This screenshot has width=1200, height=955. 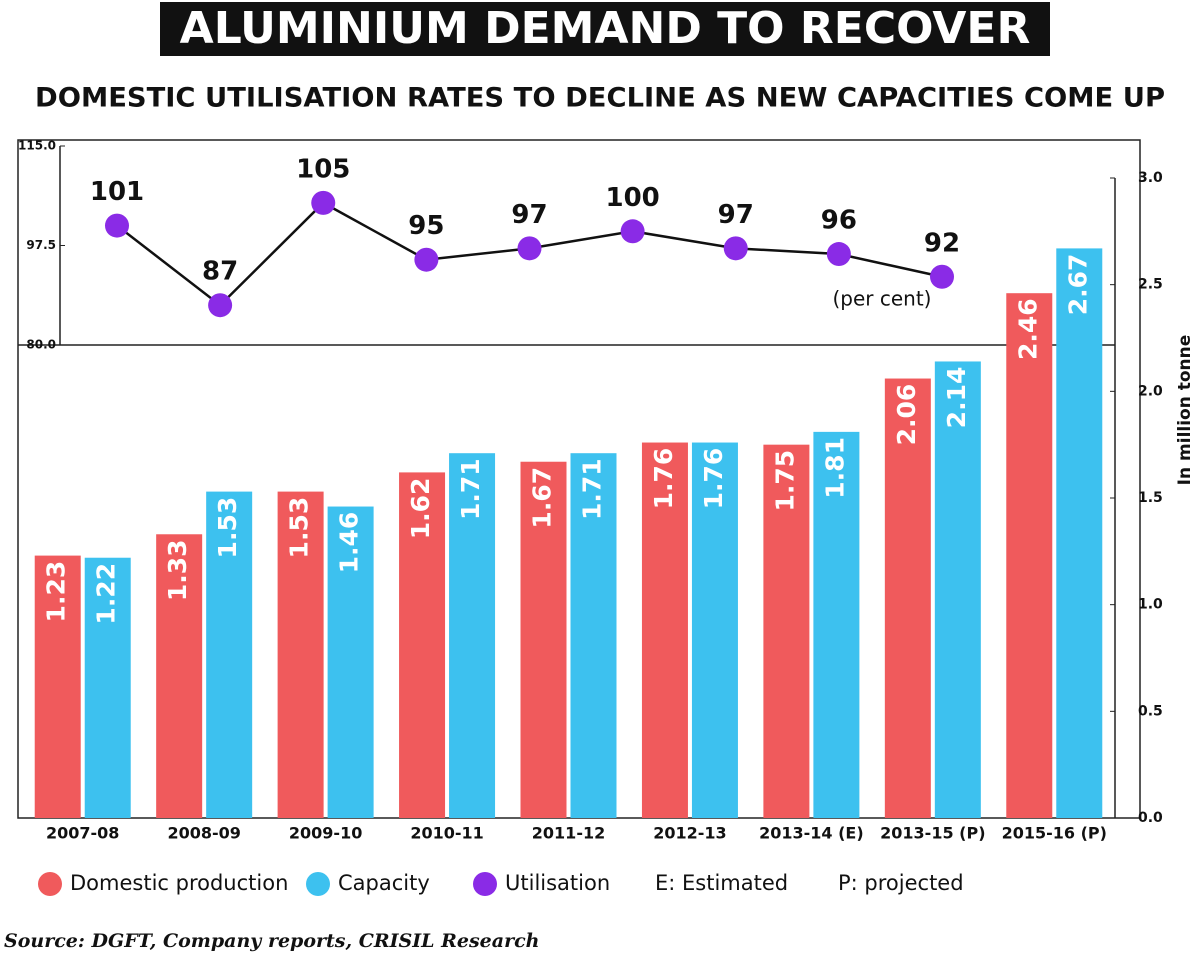 What do you see at coordinates (106, 594) in the screenshot?
I see `data-label: 1.22` at bounding box center [106, 594].